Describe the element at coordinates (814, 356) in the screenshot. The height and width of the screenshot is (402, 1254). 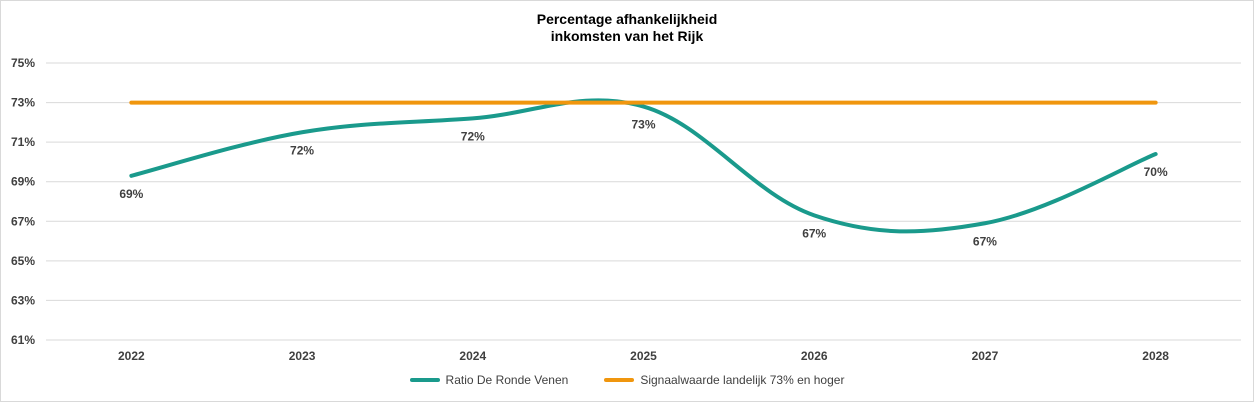
I see `x-tick-label-4: 2026` at that location.